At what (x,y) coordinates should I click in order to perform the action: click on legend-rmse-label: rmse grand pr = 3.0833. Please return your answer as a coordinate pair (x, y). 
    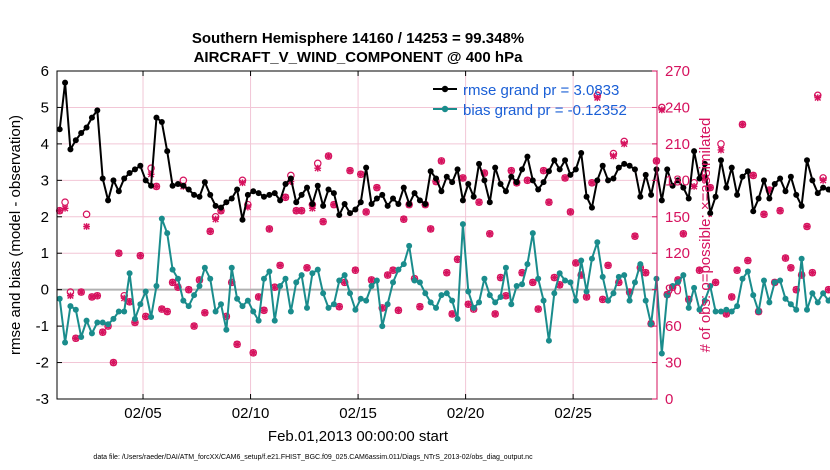
    Looking at the image, I should click on (541, 90).